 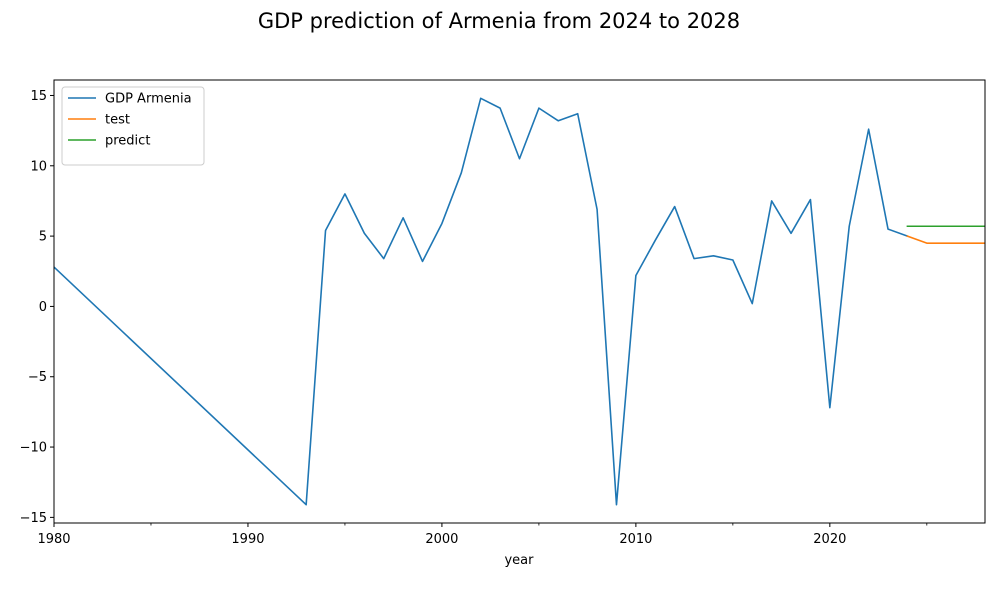 I want to click on legend: GDP Armenia test predict, so click(x=133, y=126).